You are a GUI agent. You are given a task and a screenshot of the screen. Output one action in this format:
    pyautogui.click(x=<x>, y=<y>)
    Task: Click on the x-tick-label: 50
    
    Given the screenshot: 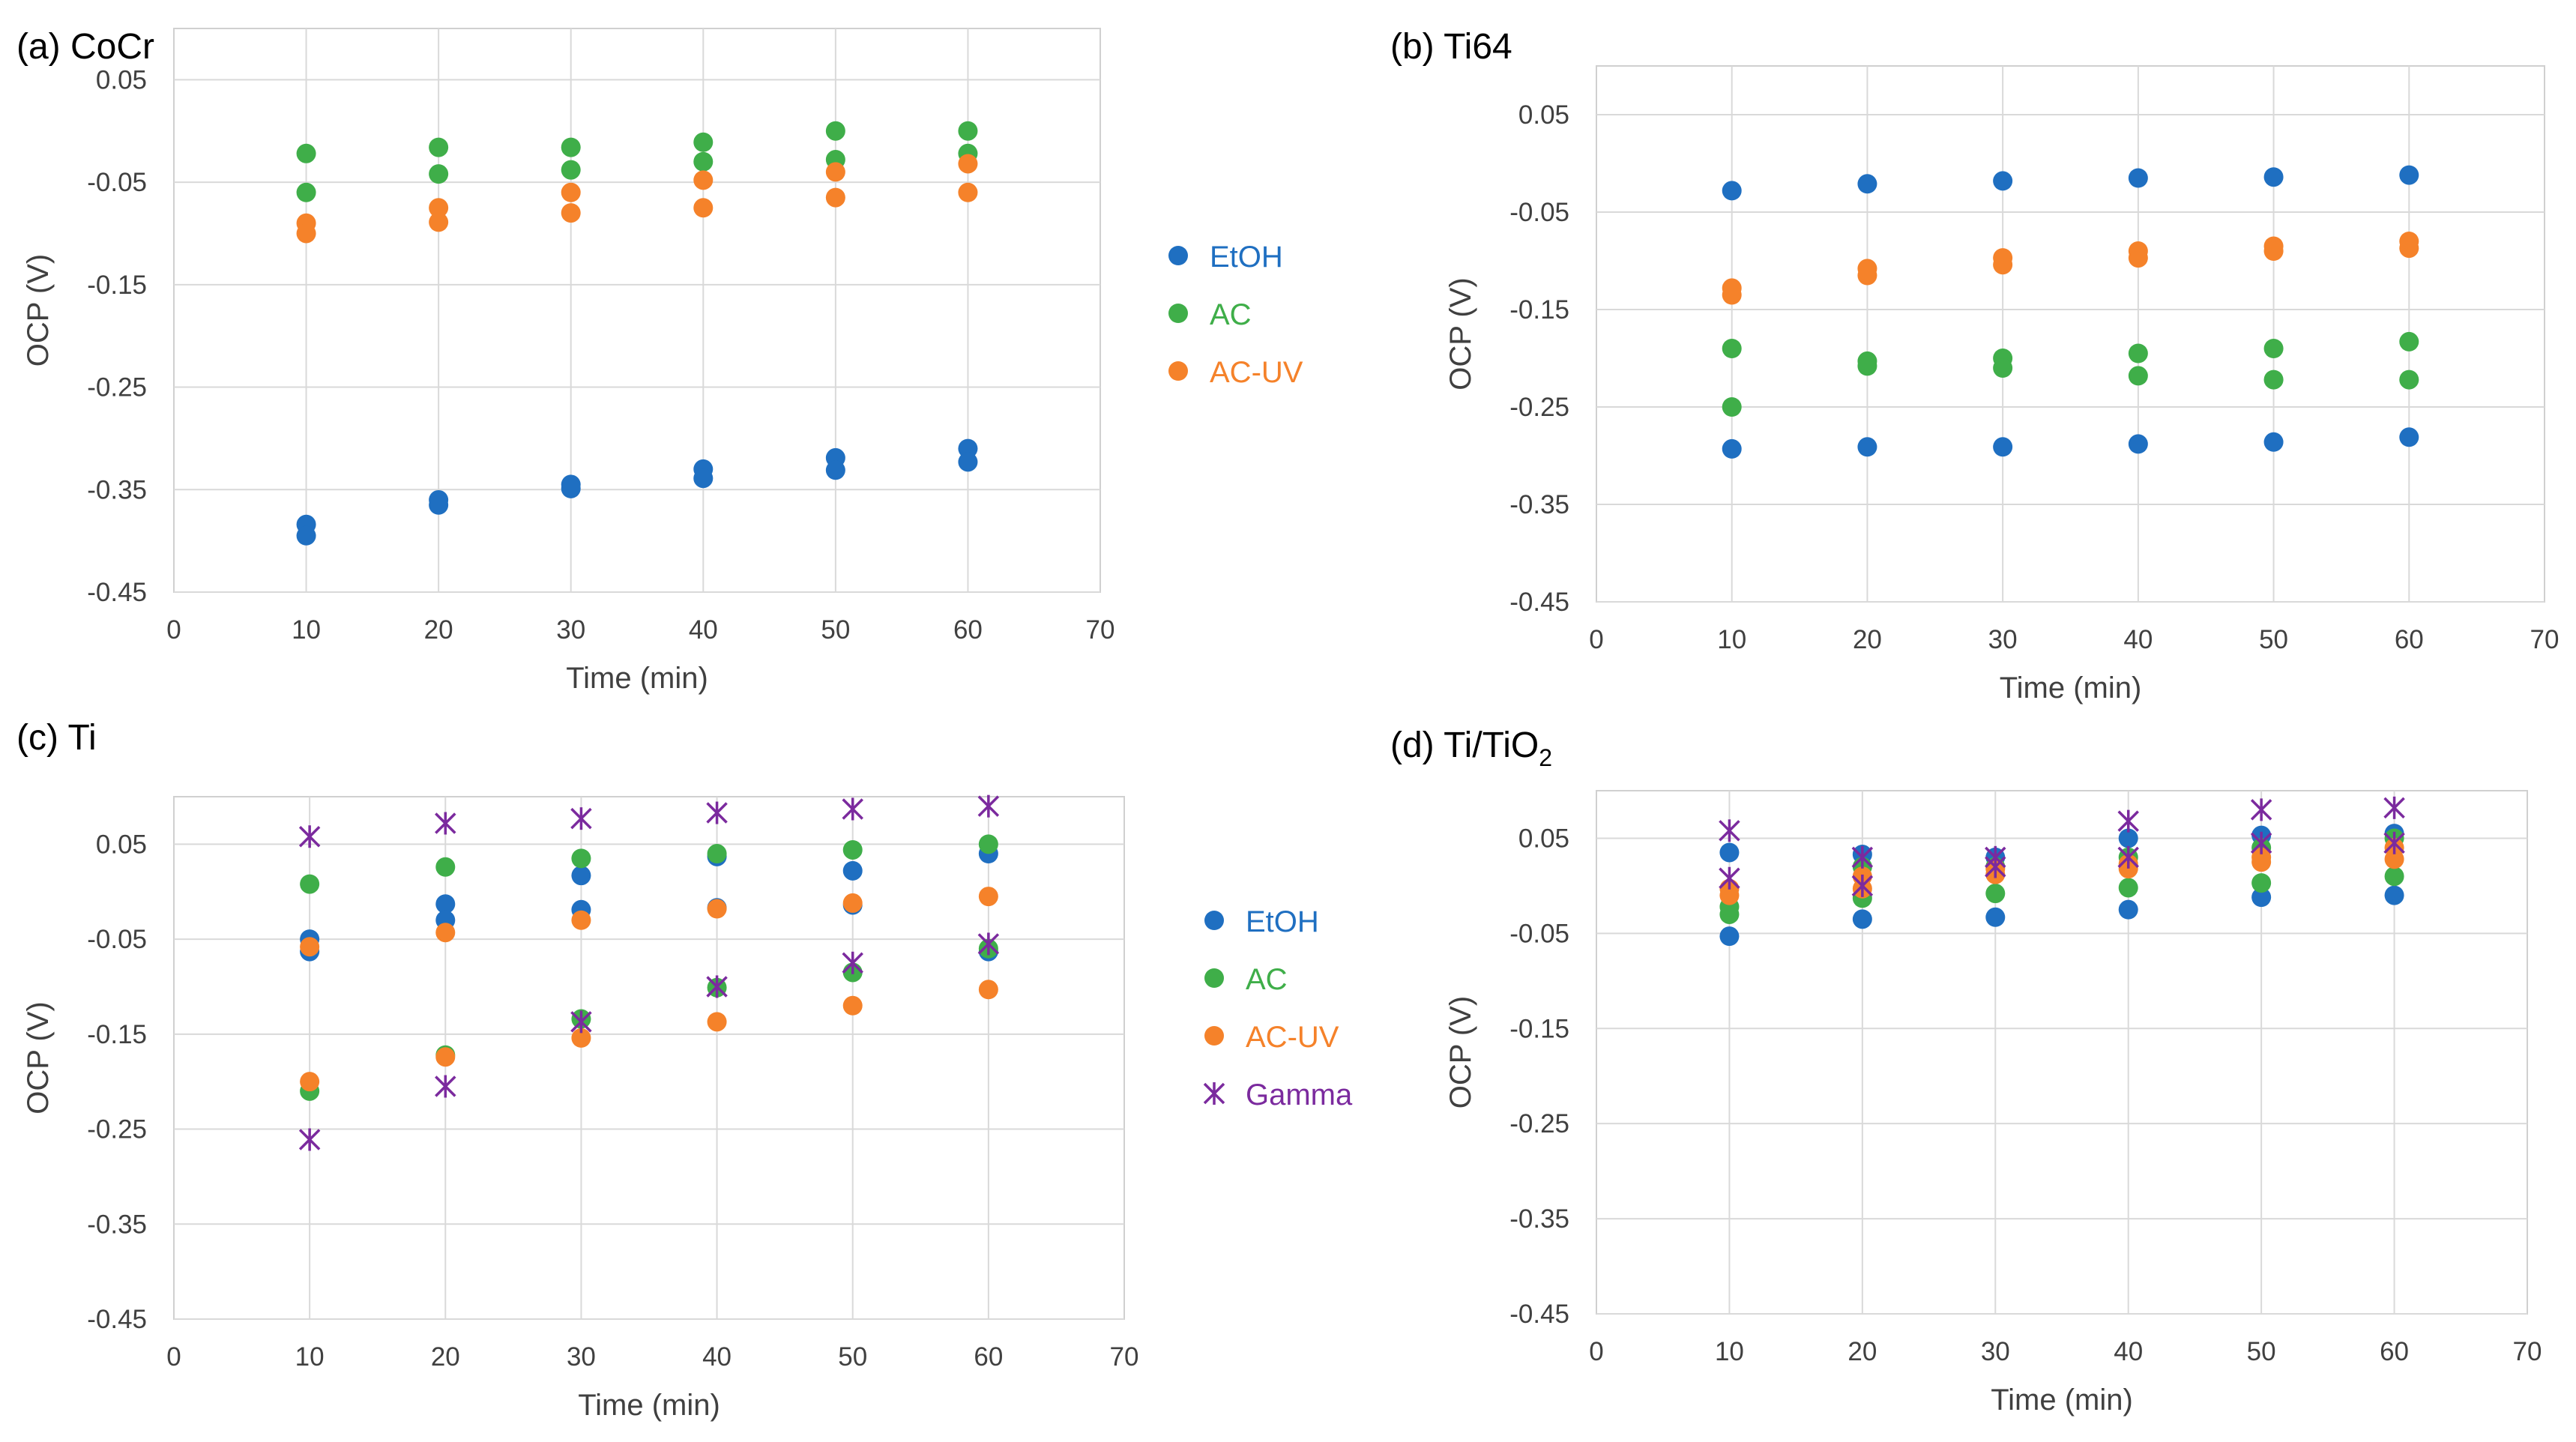 What is the action you would take?
    pyautogui.click(x=853, y=1357)
    